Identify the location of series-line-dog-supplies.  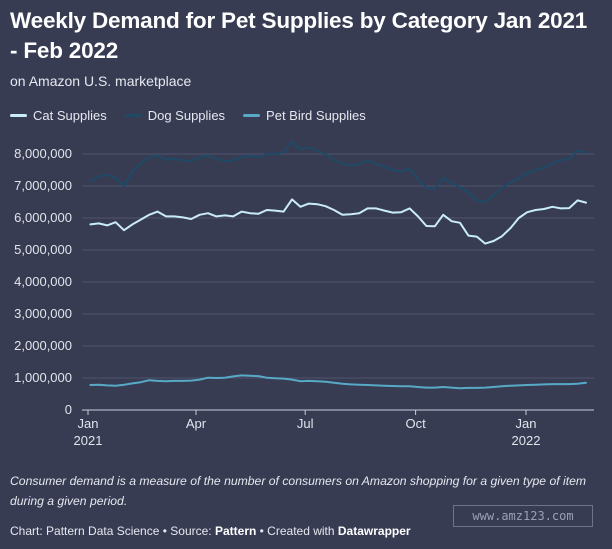
(338, 171).